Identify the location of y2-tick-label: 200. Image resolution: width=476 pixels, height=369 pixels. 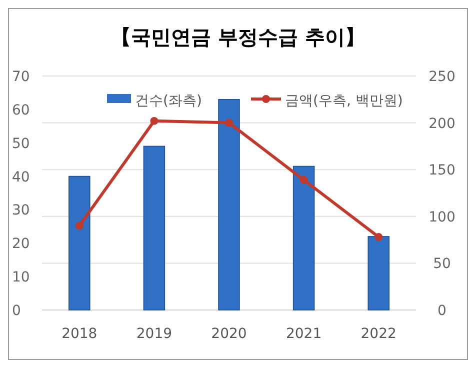
(442, 124).